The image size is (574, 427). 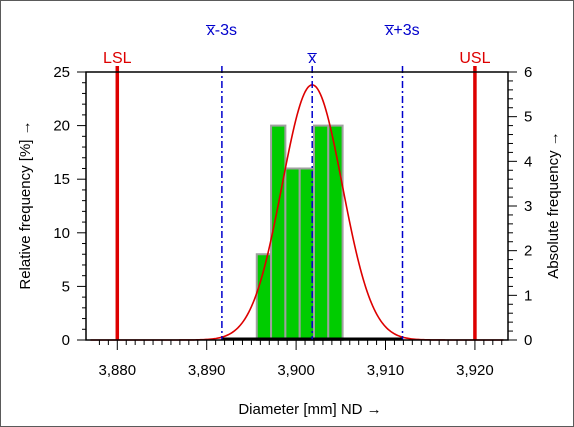 I want to click on spec-limit-label-lsl: LSL, so click(x=117, y=58).